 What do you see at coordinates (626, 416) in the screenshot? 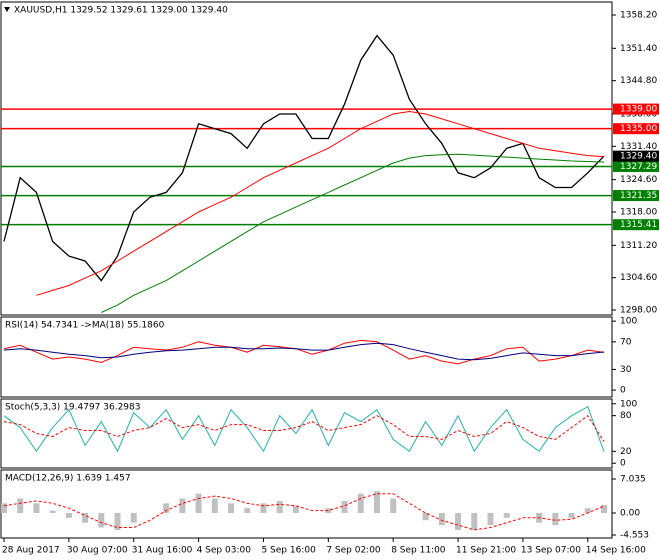
I see `y-tick-label: 80` at bounding box center [626, 416].